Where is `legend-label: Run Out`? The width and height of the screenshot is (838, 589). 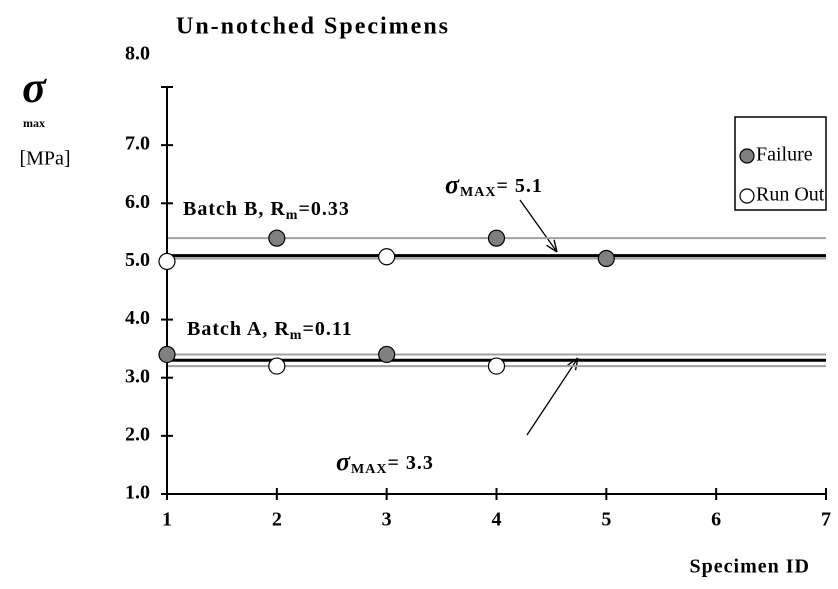 legend-label: Run Out is located at coordinates (790, 195).